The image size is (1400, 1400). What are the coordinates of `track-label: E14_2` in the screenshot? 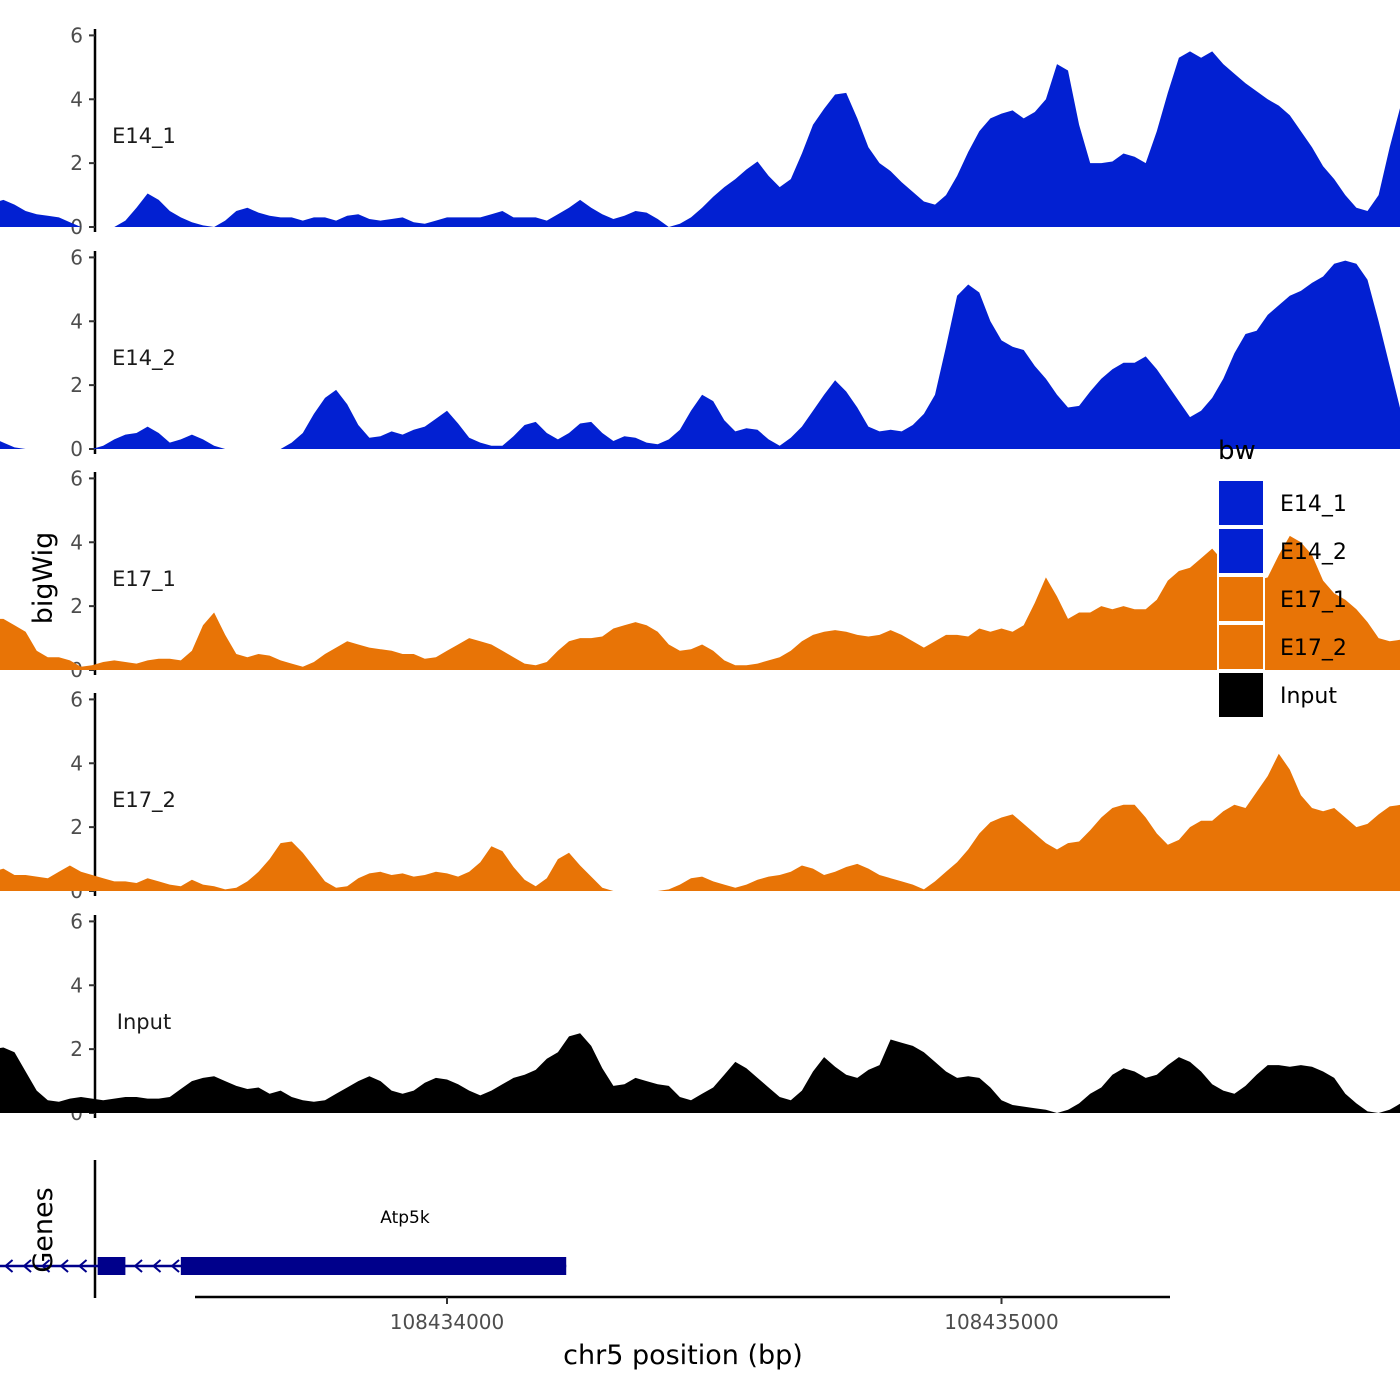 It's located at (144, 358).